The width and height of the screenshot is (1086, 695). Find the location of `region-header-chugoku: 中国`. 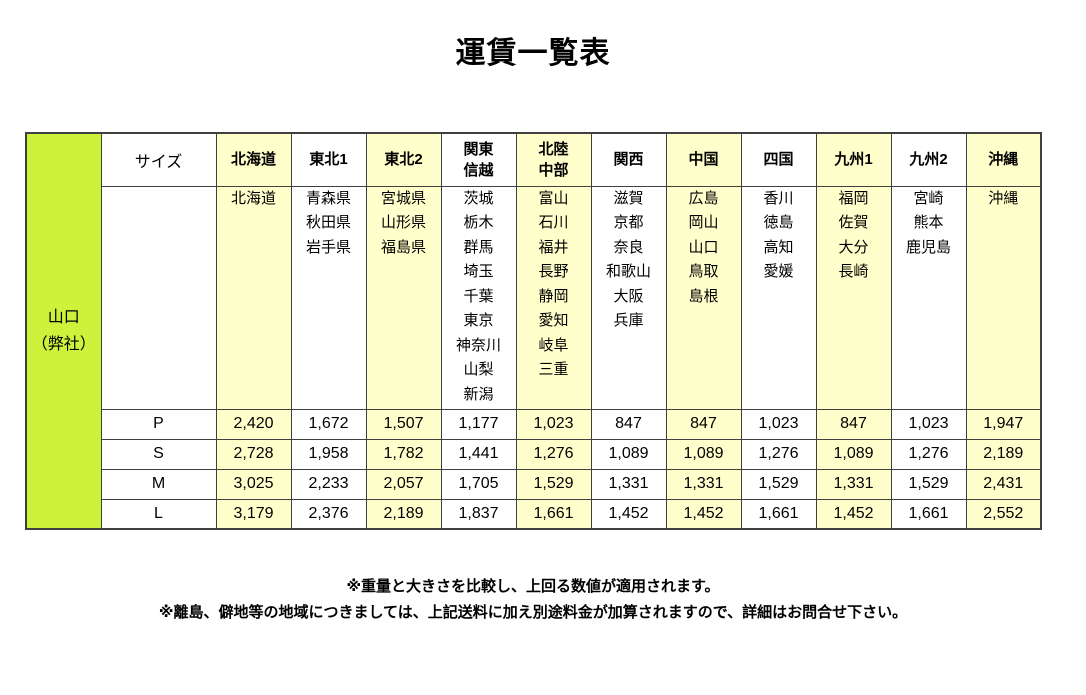

region-header-chugoku: 中国 is located at coordinates (703, 159).